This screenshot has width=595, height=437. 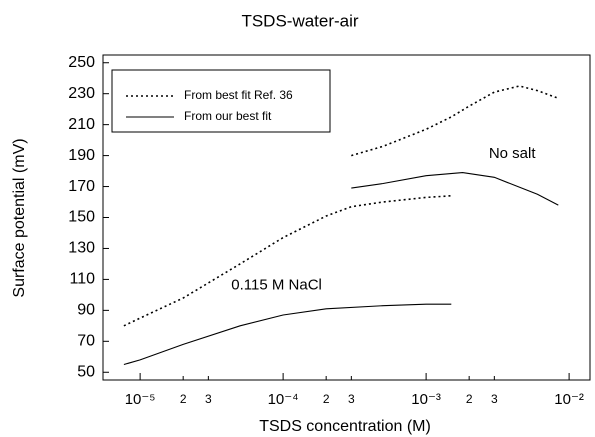 What do you see at coordinates (299, 20) in the screenshot?
I see `chart-title: TSDS-water-air` at bounding box center [299, 20].